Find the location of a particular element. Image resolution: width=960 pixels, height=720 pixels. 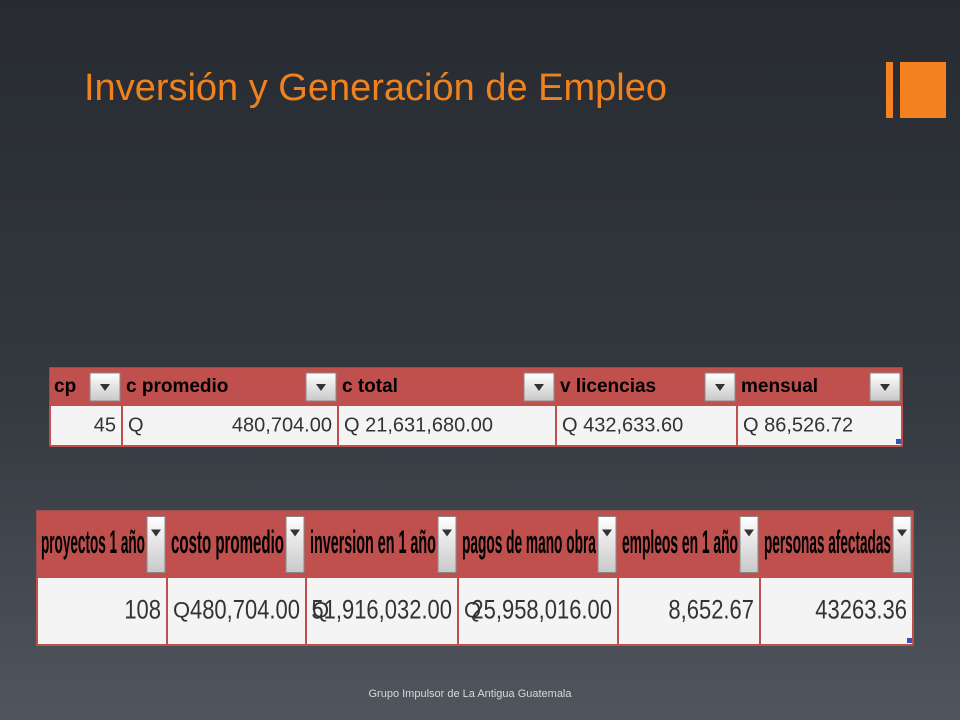

cell-value: 25,958,016.00 is located at coordinates (541, 610).